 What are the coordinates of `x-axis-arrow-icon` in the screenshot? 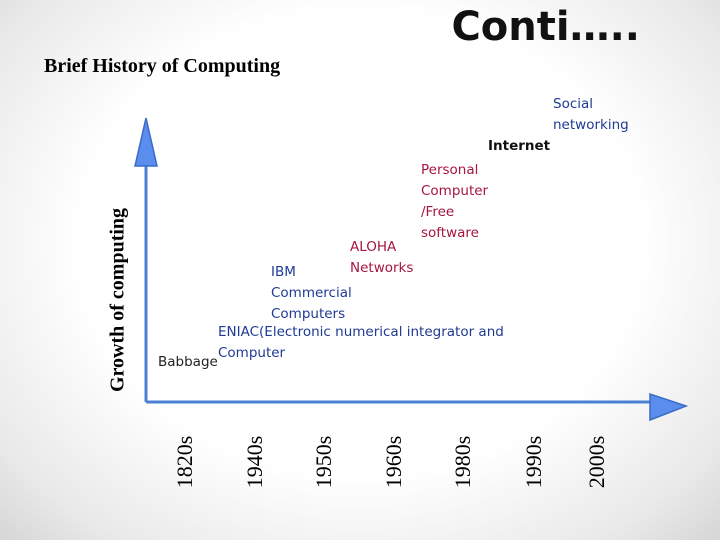 It's located at (669, 407).